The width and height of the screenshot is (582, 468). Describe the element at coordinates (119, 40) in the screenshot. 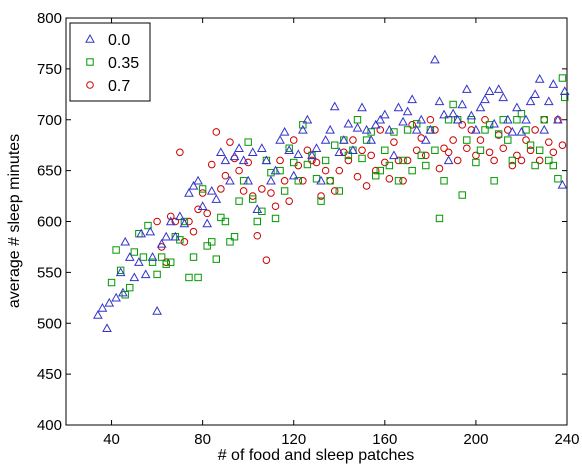

I see `legend-label-0: 0.0` at that location.